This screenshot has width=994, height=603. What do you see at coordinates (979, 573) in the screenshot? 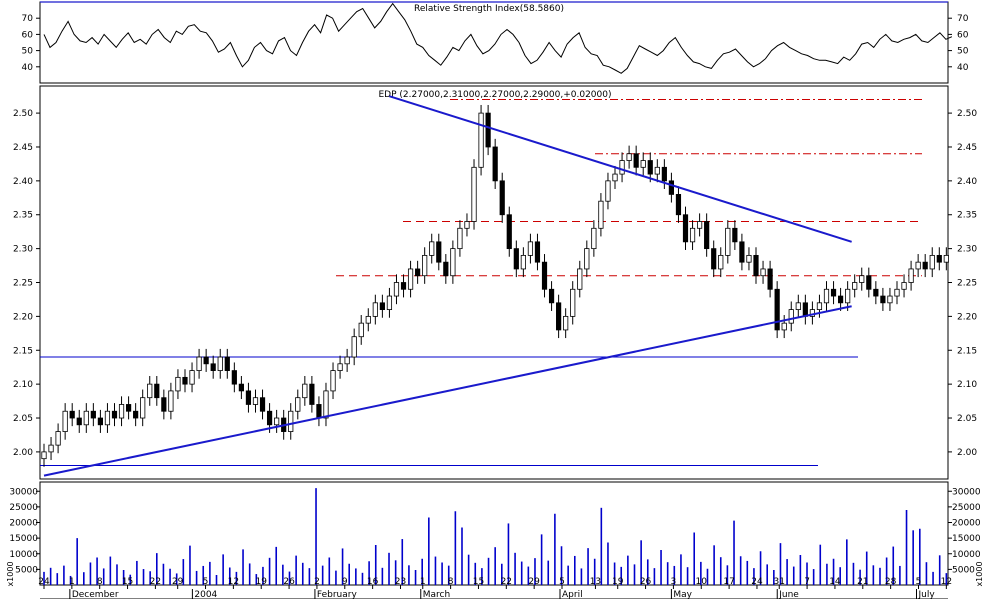
I see `volume-unit-right: x1000` at bounding box center [979, 573].